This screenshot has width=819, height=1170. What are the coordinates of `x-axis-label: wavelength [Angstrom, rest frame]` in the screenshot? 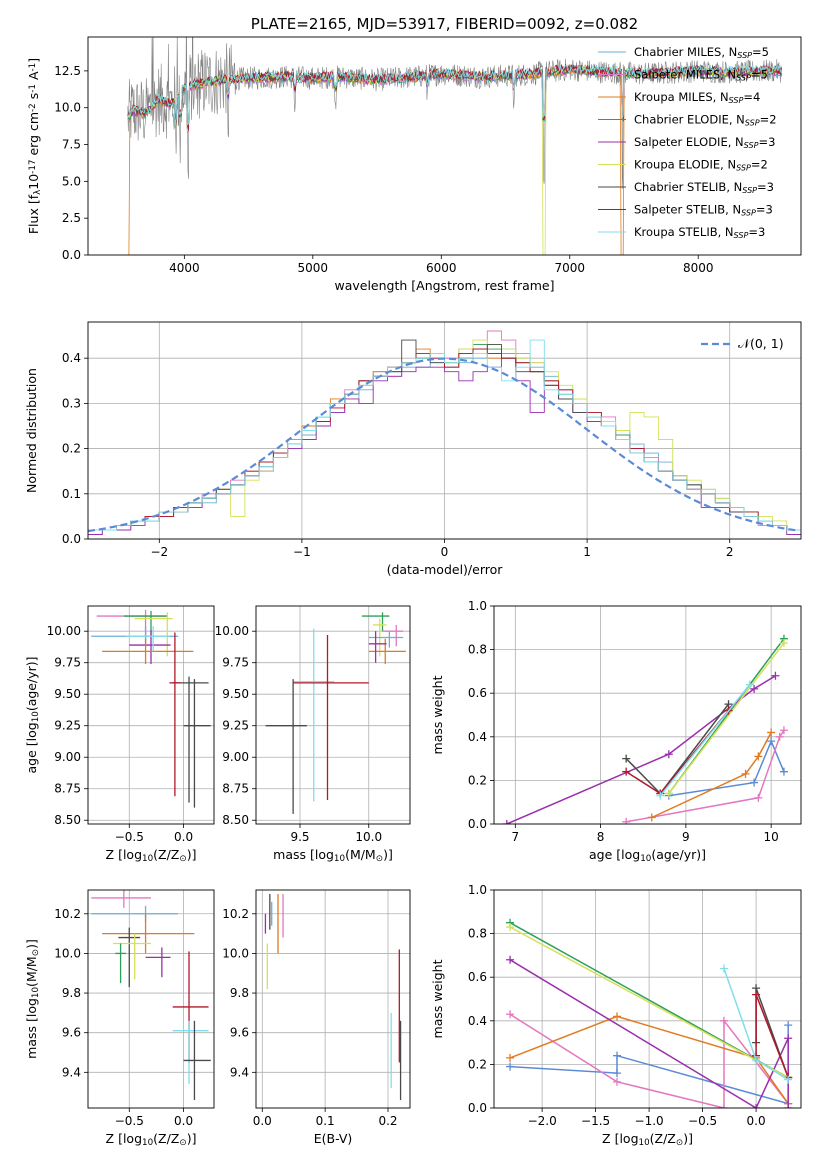 It's located at (444, 285).